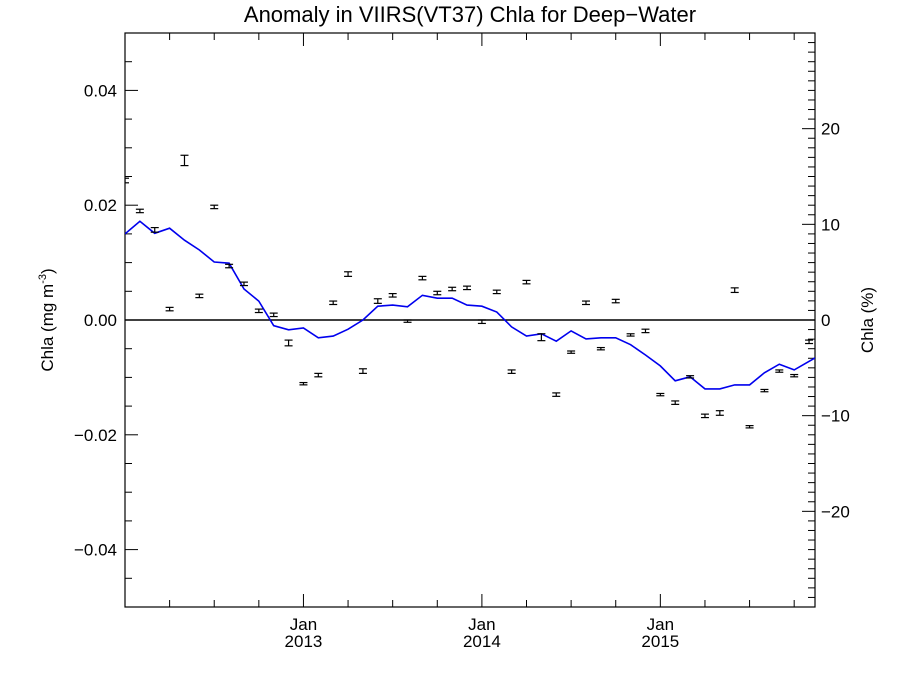  I want to click on y-axis-label-superscript: -3, so click(43, 279).